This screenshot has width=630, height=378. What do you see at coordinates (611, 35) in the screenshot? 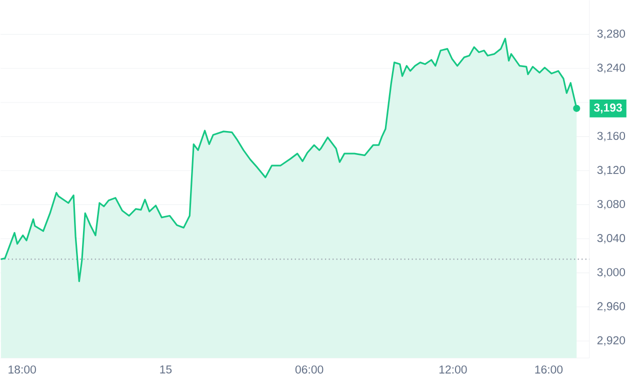
I see `y-tick-label: 3,280` at bounding box center [611, 35].